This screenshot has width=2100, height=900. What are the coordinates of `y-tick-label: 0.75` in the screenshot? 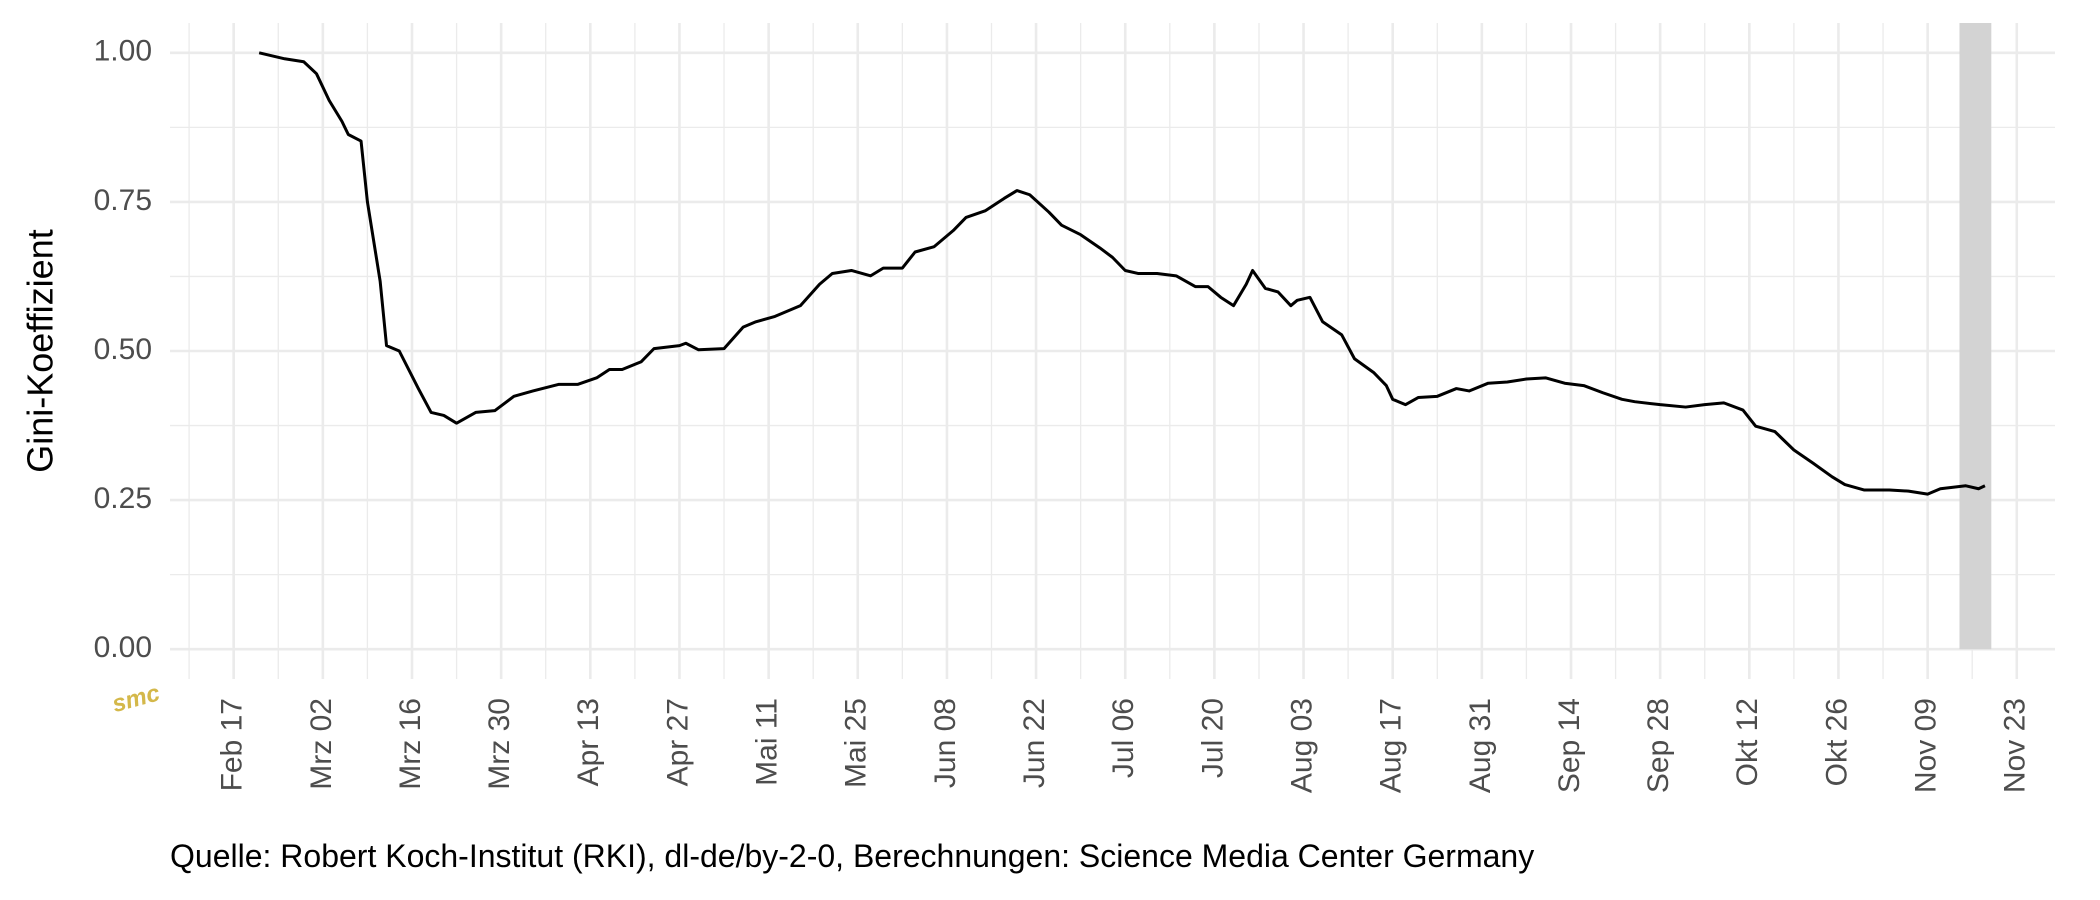 It's located at (123, 200).